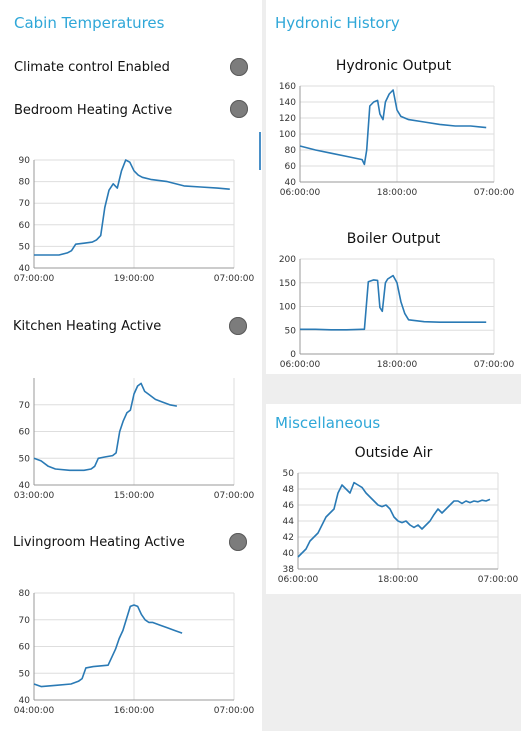 The width and height of the screenshot is (521, 731). Describe the element at coordinates (393, 127) in the screenshot. I see `hydronic-output-series-line` at that location.